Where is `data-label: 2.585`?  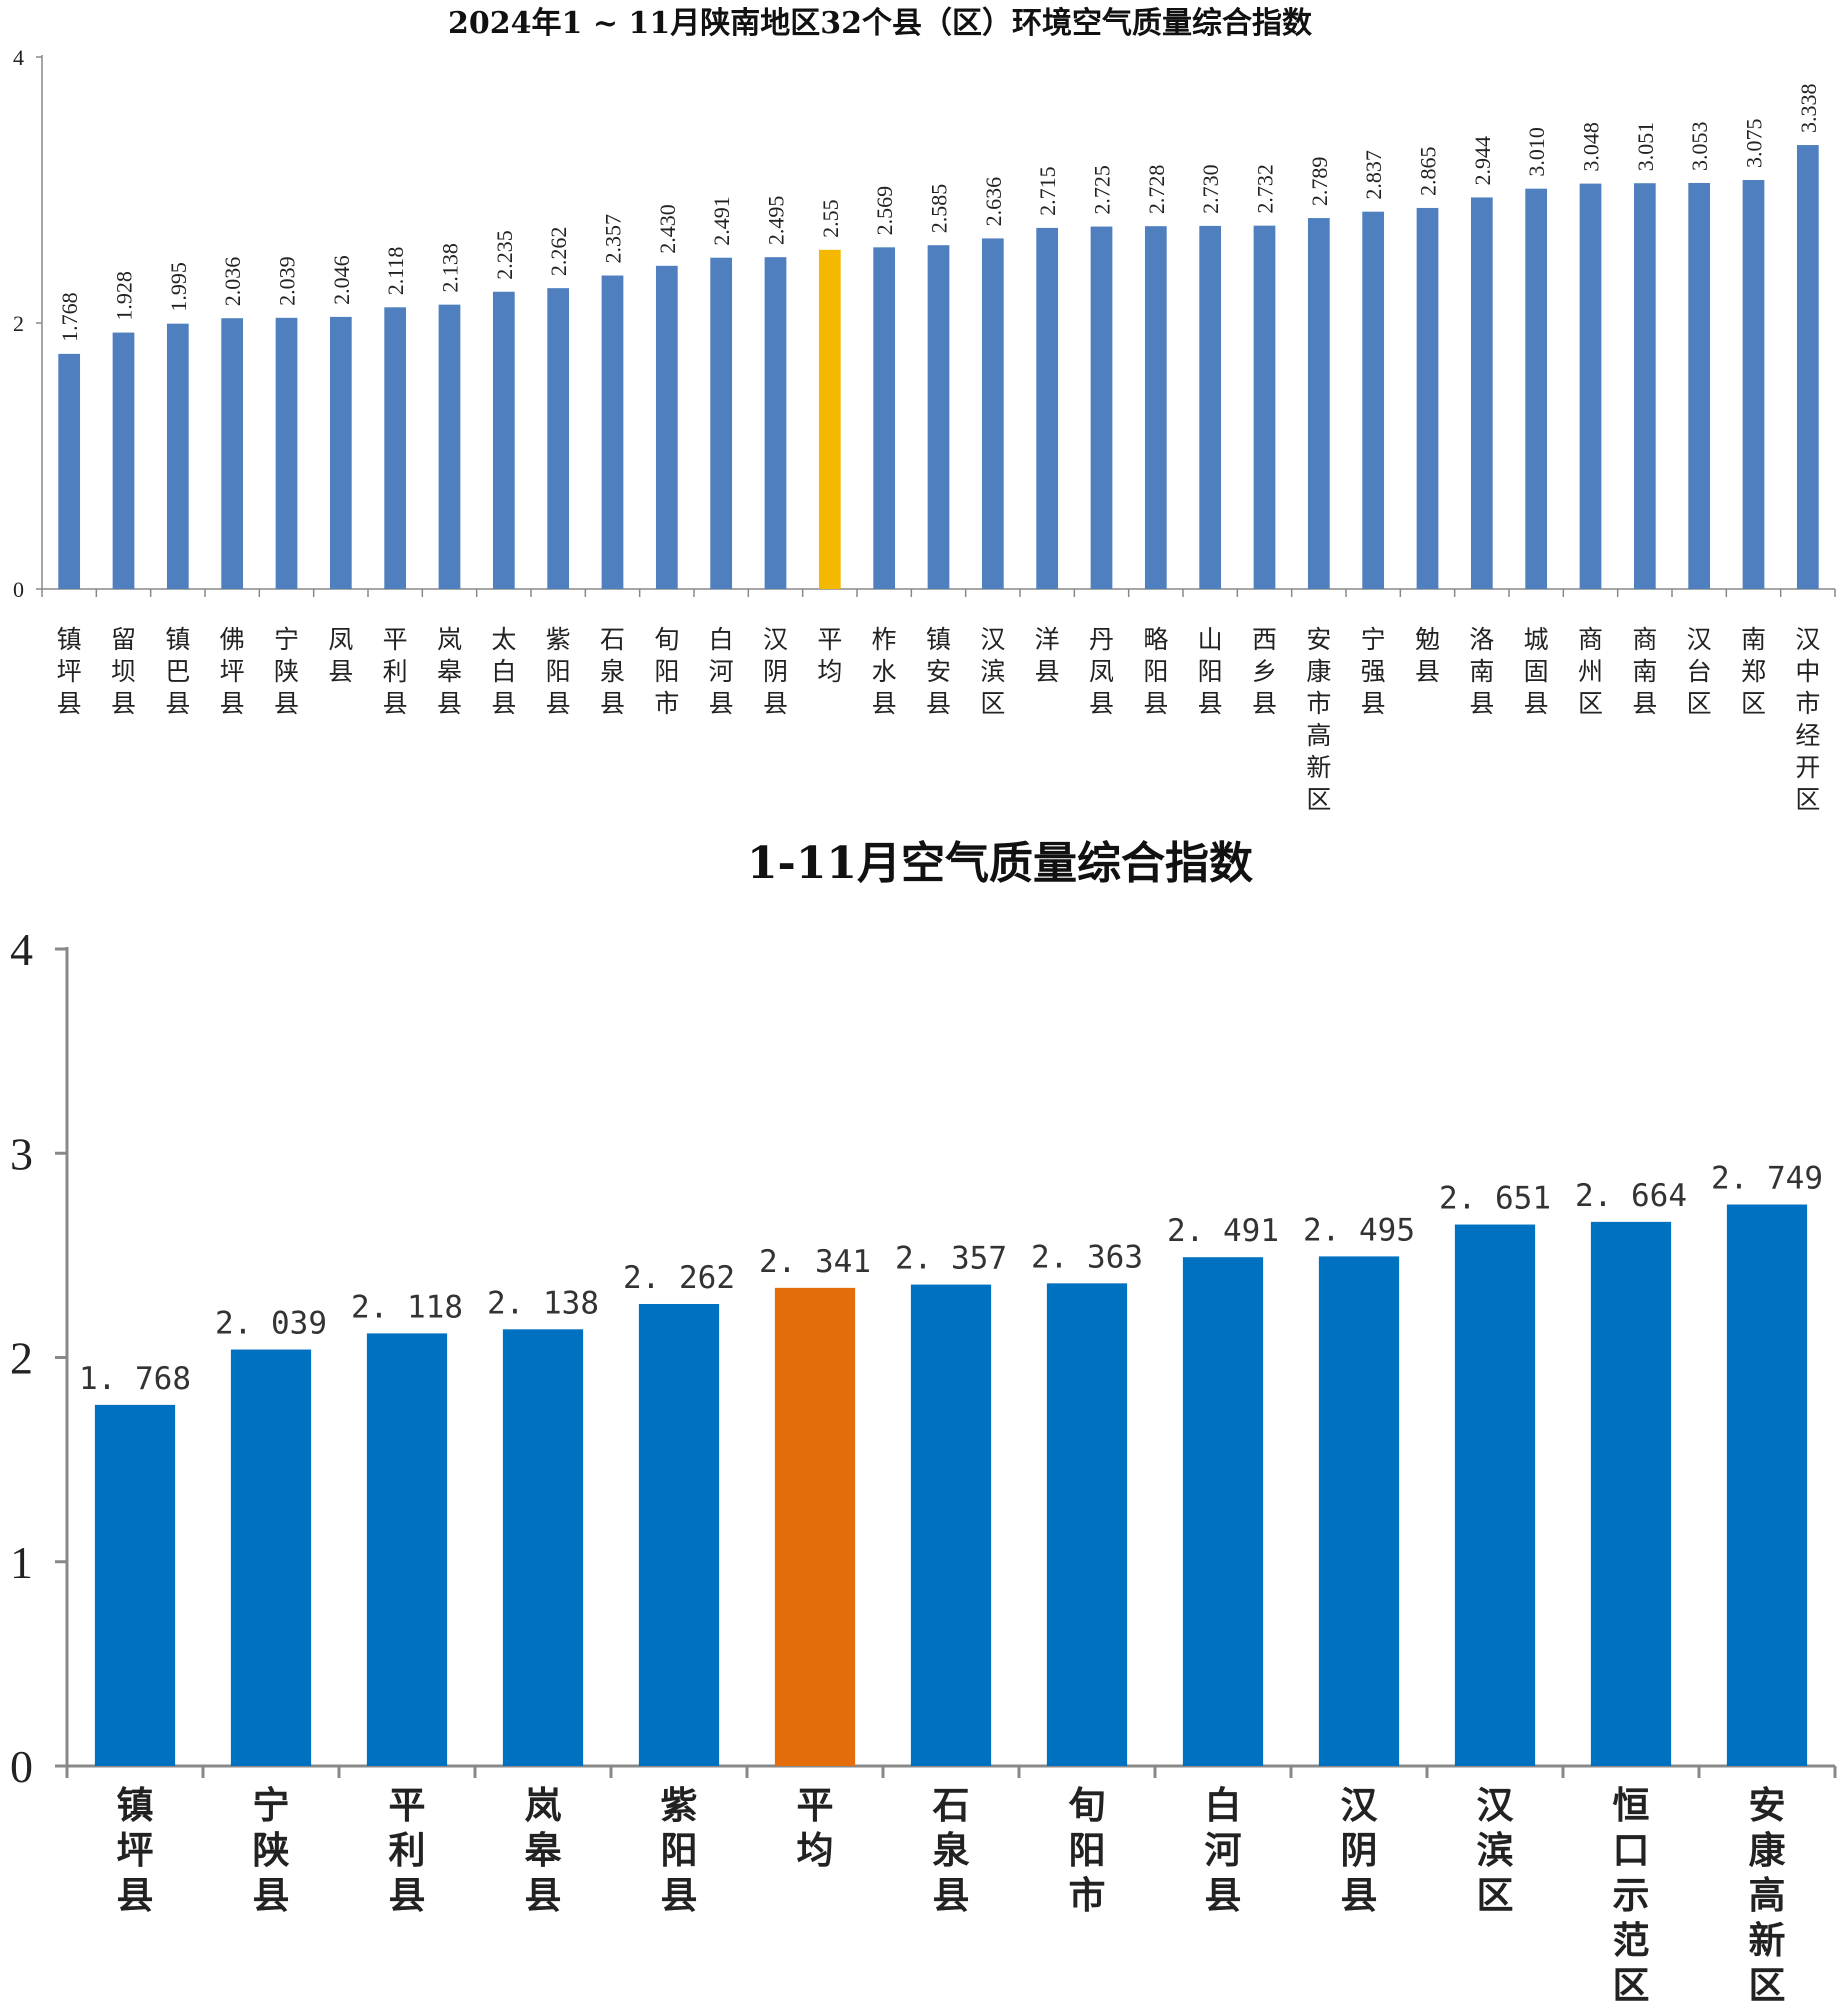
data-label: 2.585 is located at coordinates (939, 209).